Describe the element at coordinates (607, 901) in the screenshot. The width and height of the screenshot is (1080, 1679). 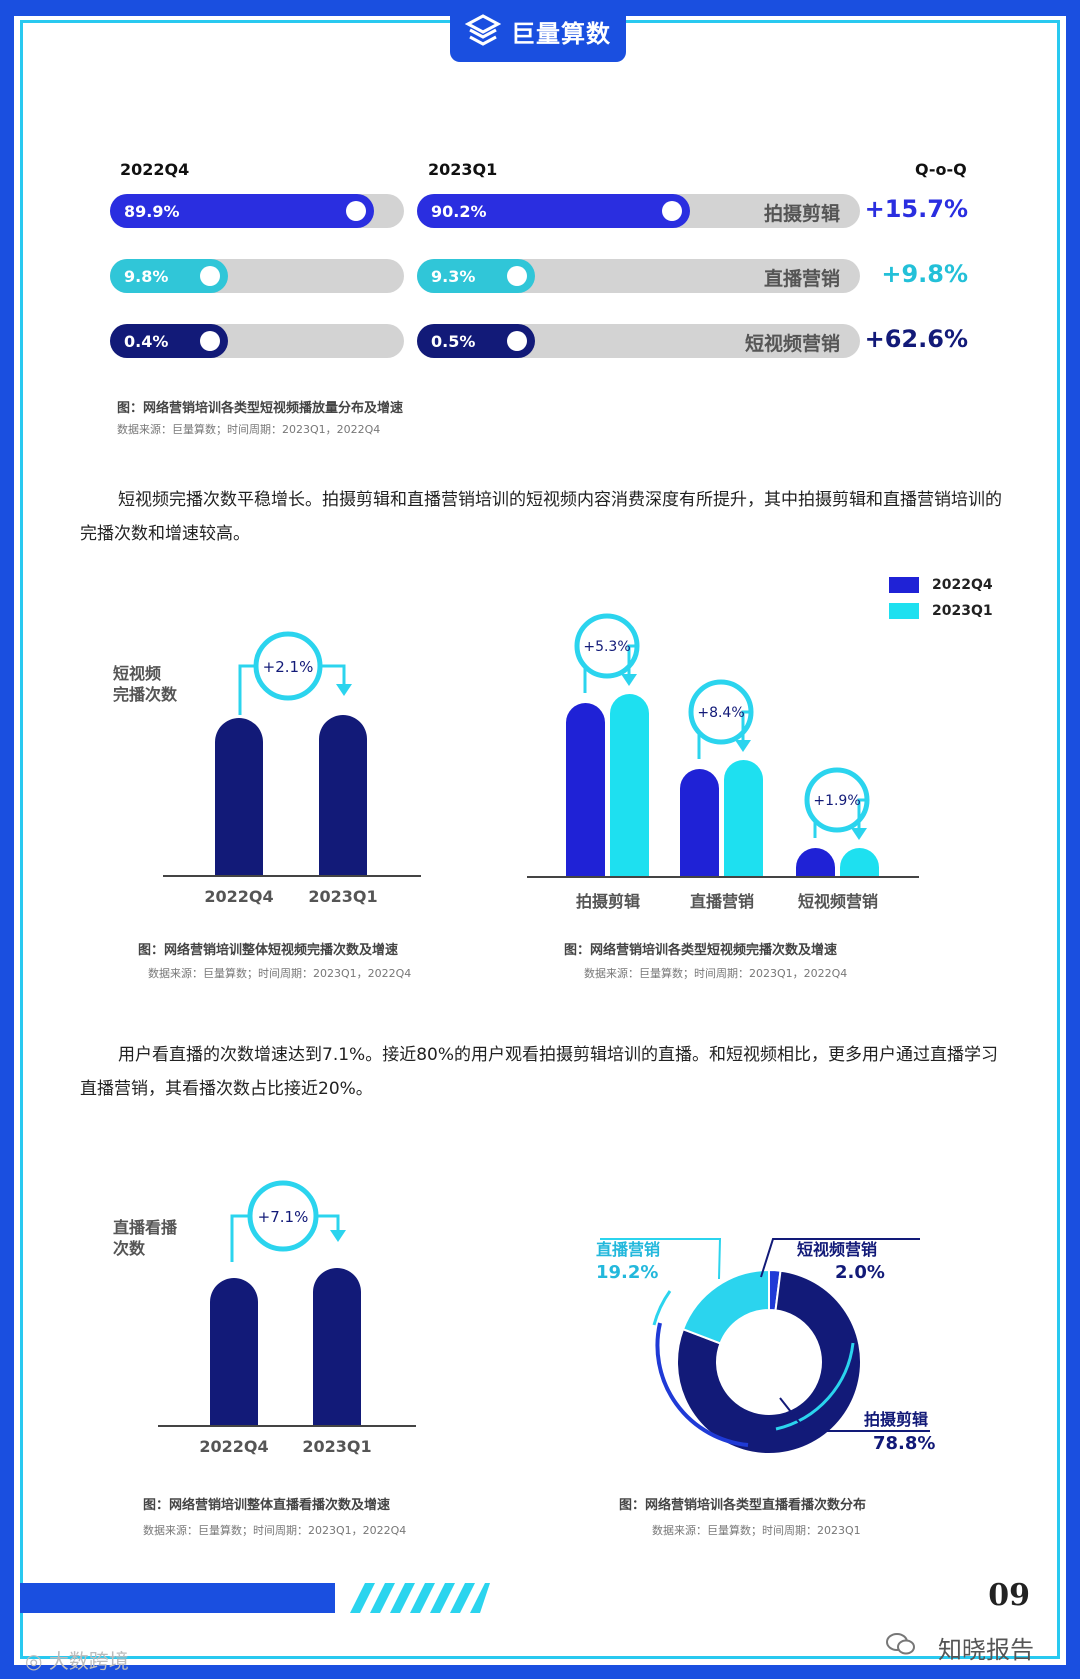
I see `chart2-xlabel-1: 拍摄剪辑` at that location.